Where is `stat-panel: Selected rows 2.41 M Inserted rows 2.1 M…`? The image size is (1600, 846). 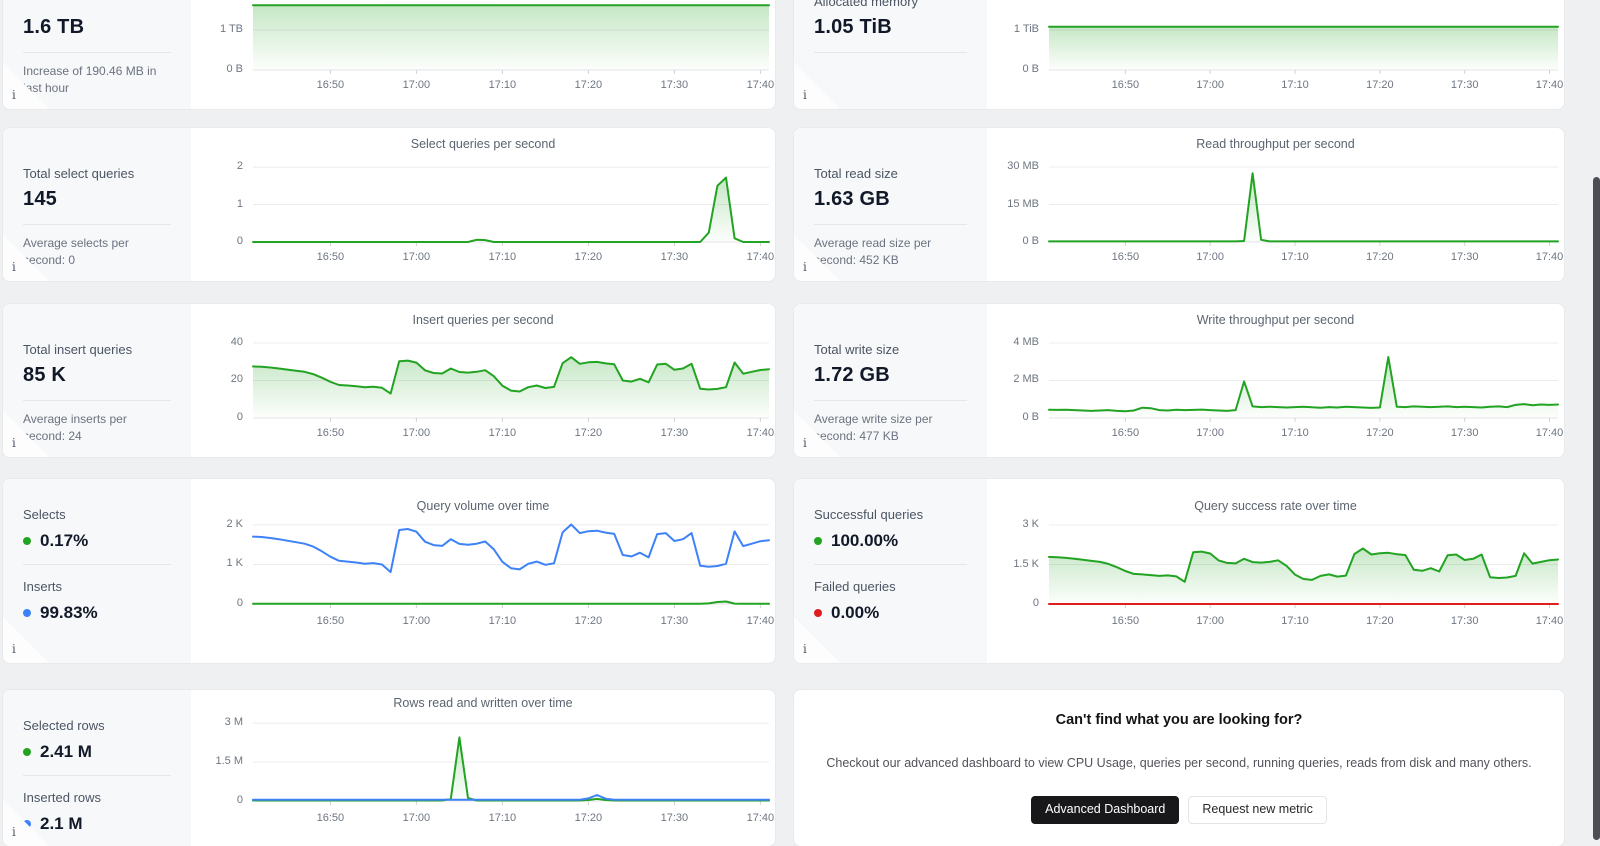 stat-panel: Selected rows 2.41 M Inserted rows 2.1 M… is located at coordinates (97, 768).